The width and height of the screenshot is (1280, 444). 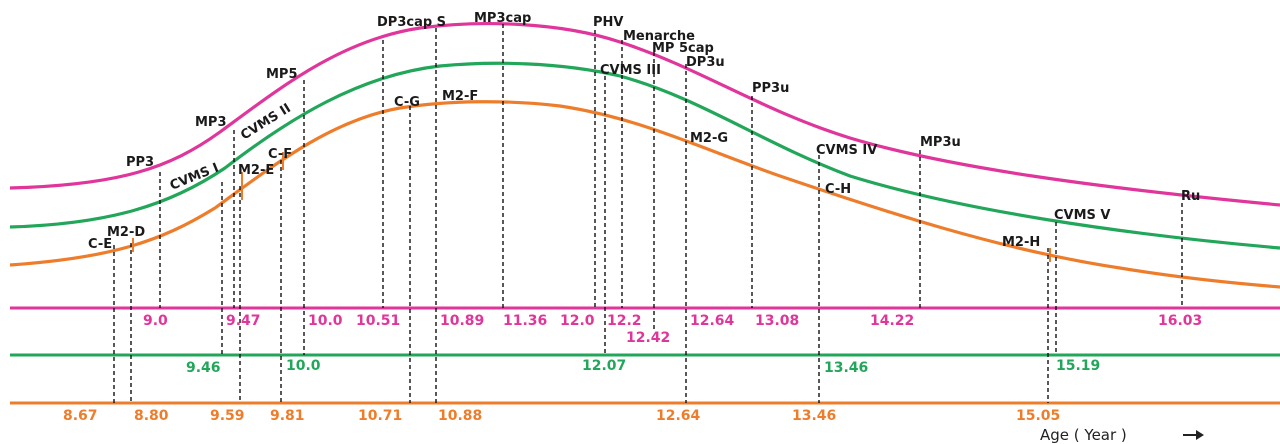 I want to click on orange-age: 9.81, so click(x=287, y=416).